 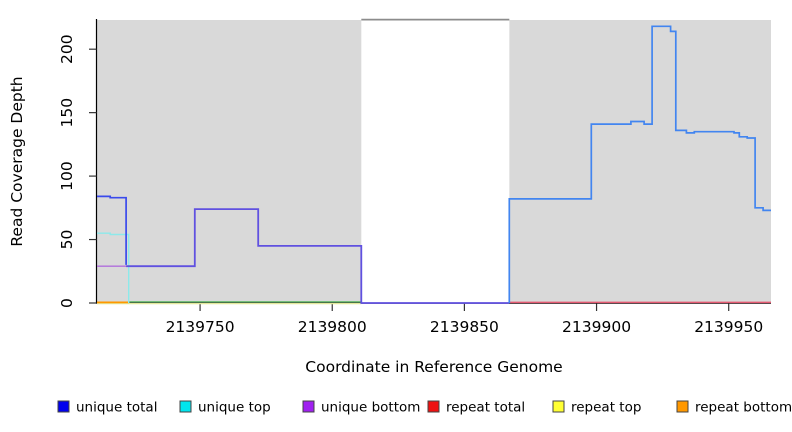 I want to click on y-tick-label: 200, so click(x=67, y=49).